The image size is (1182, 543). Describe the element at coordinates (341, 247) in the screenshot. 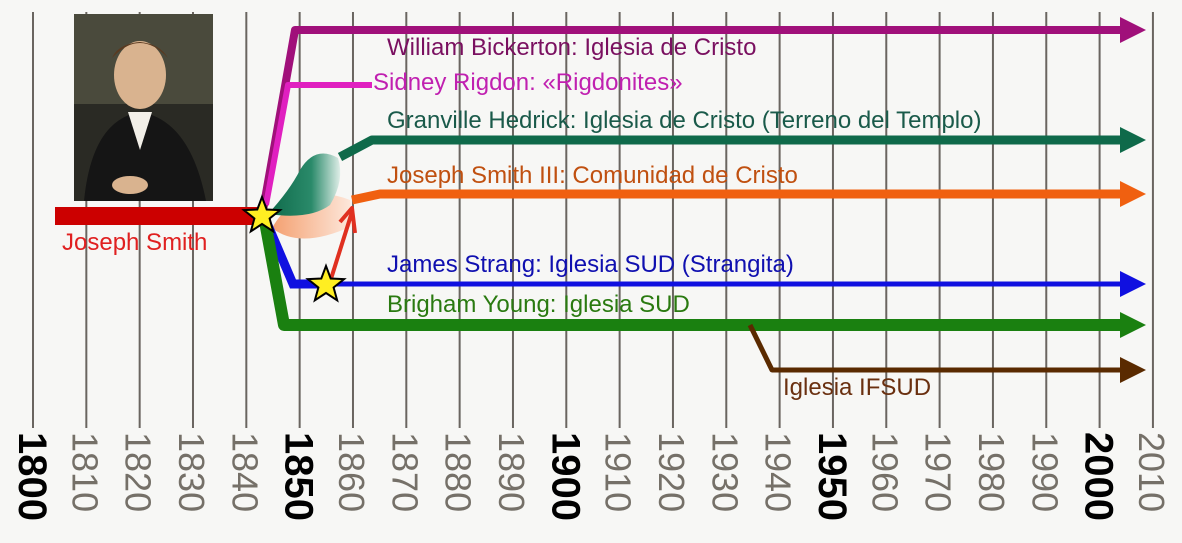

I see `succession-arrow` at that location.